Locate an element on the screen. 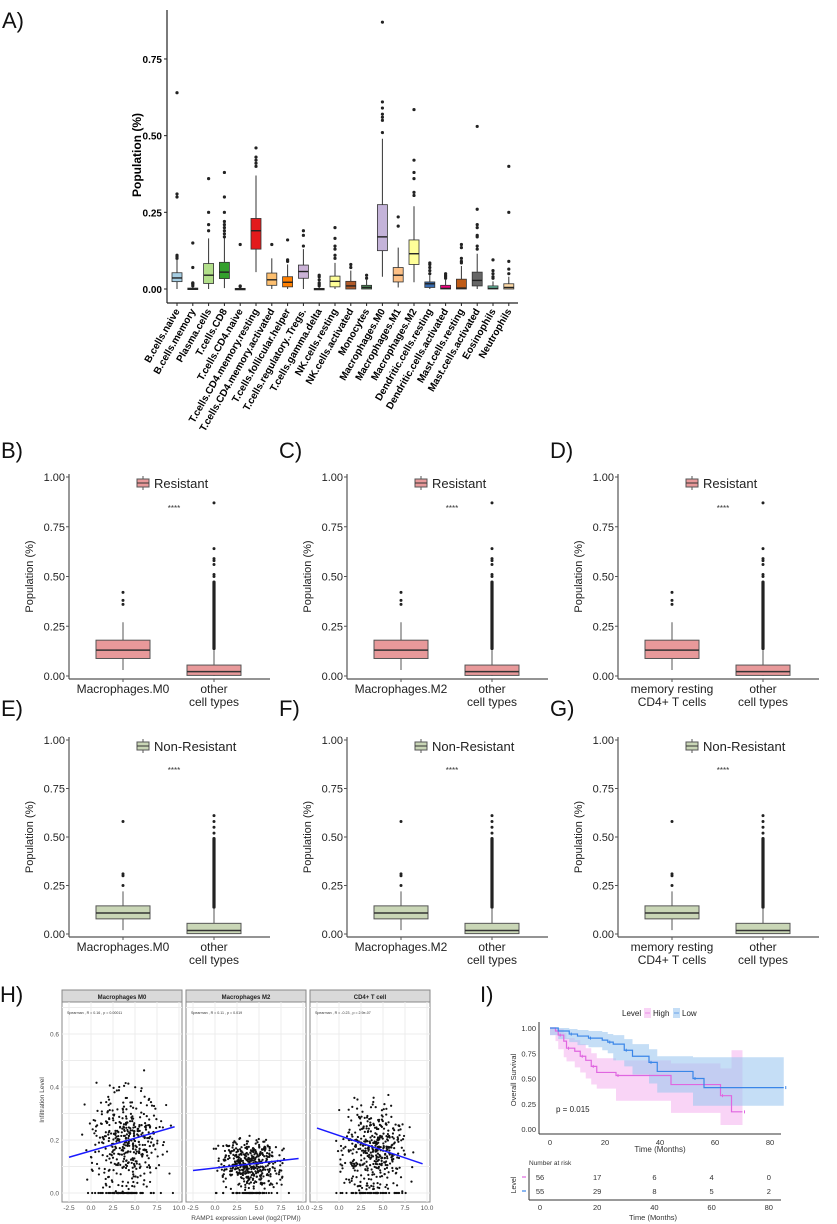  x-tick-label: cell types is located at coordinates (492, 702).